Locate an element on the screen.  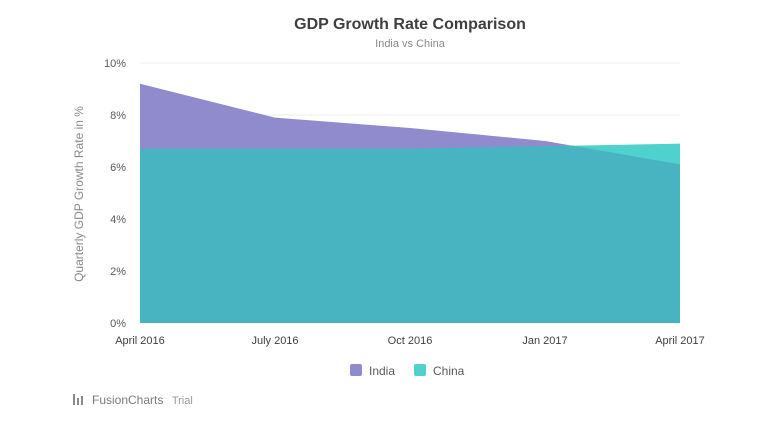
y-tick-label: 8% is located at coordinates (118, 116).